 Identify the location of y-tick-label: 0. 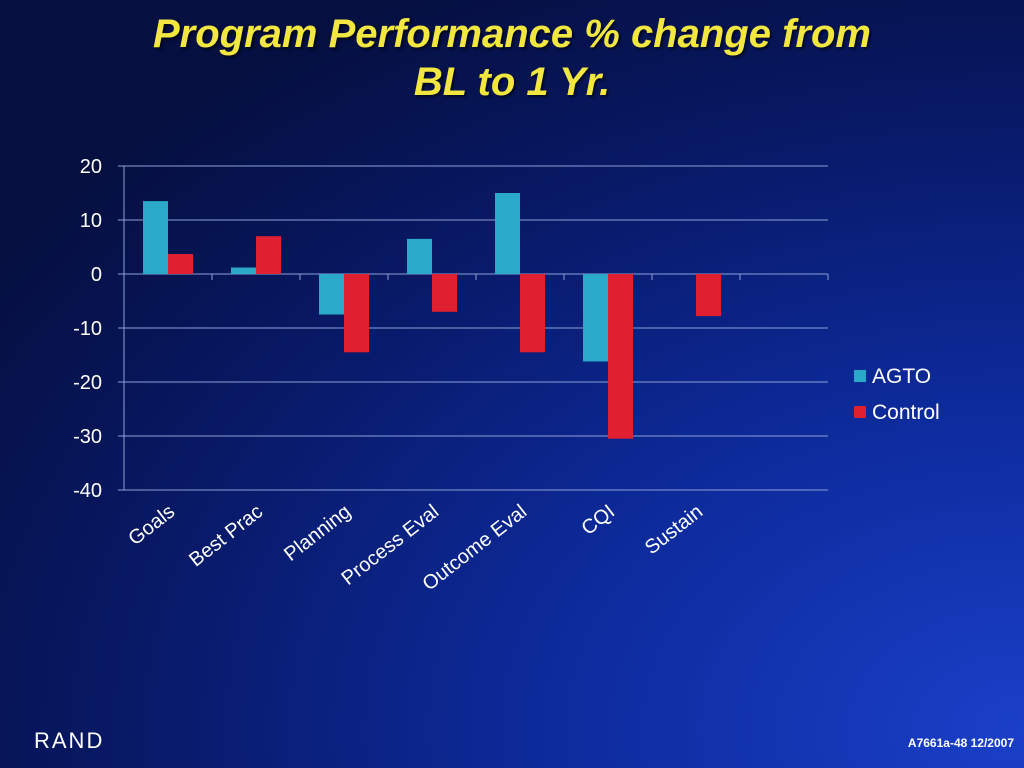
(96, 275).